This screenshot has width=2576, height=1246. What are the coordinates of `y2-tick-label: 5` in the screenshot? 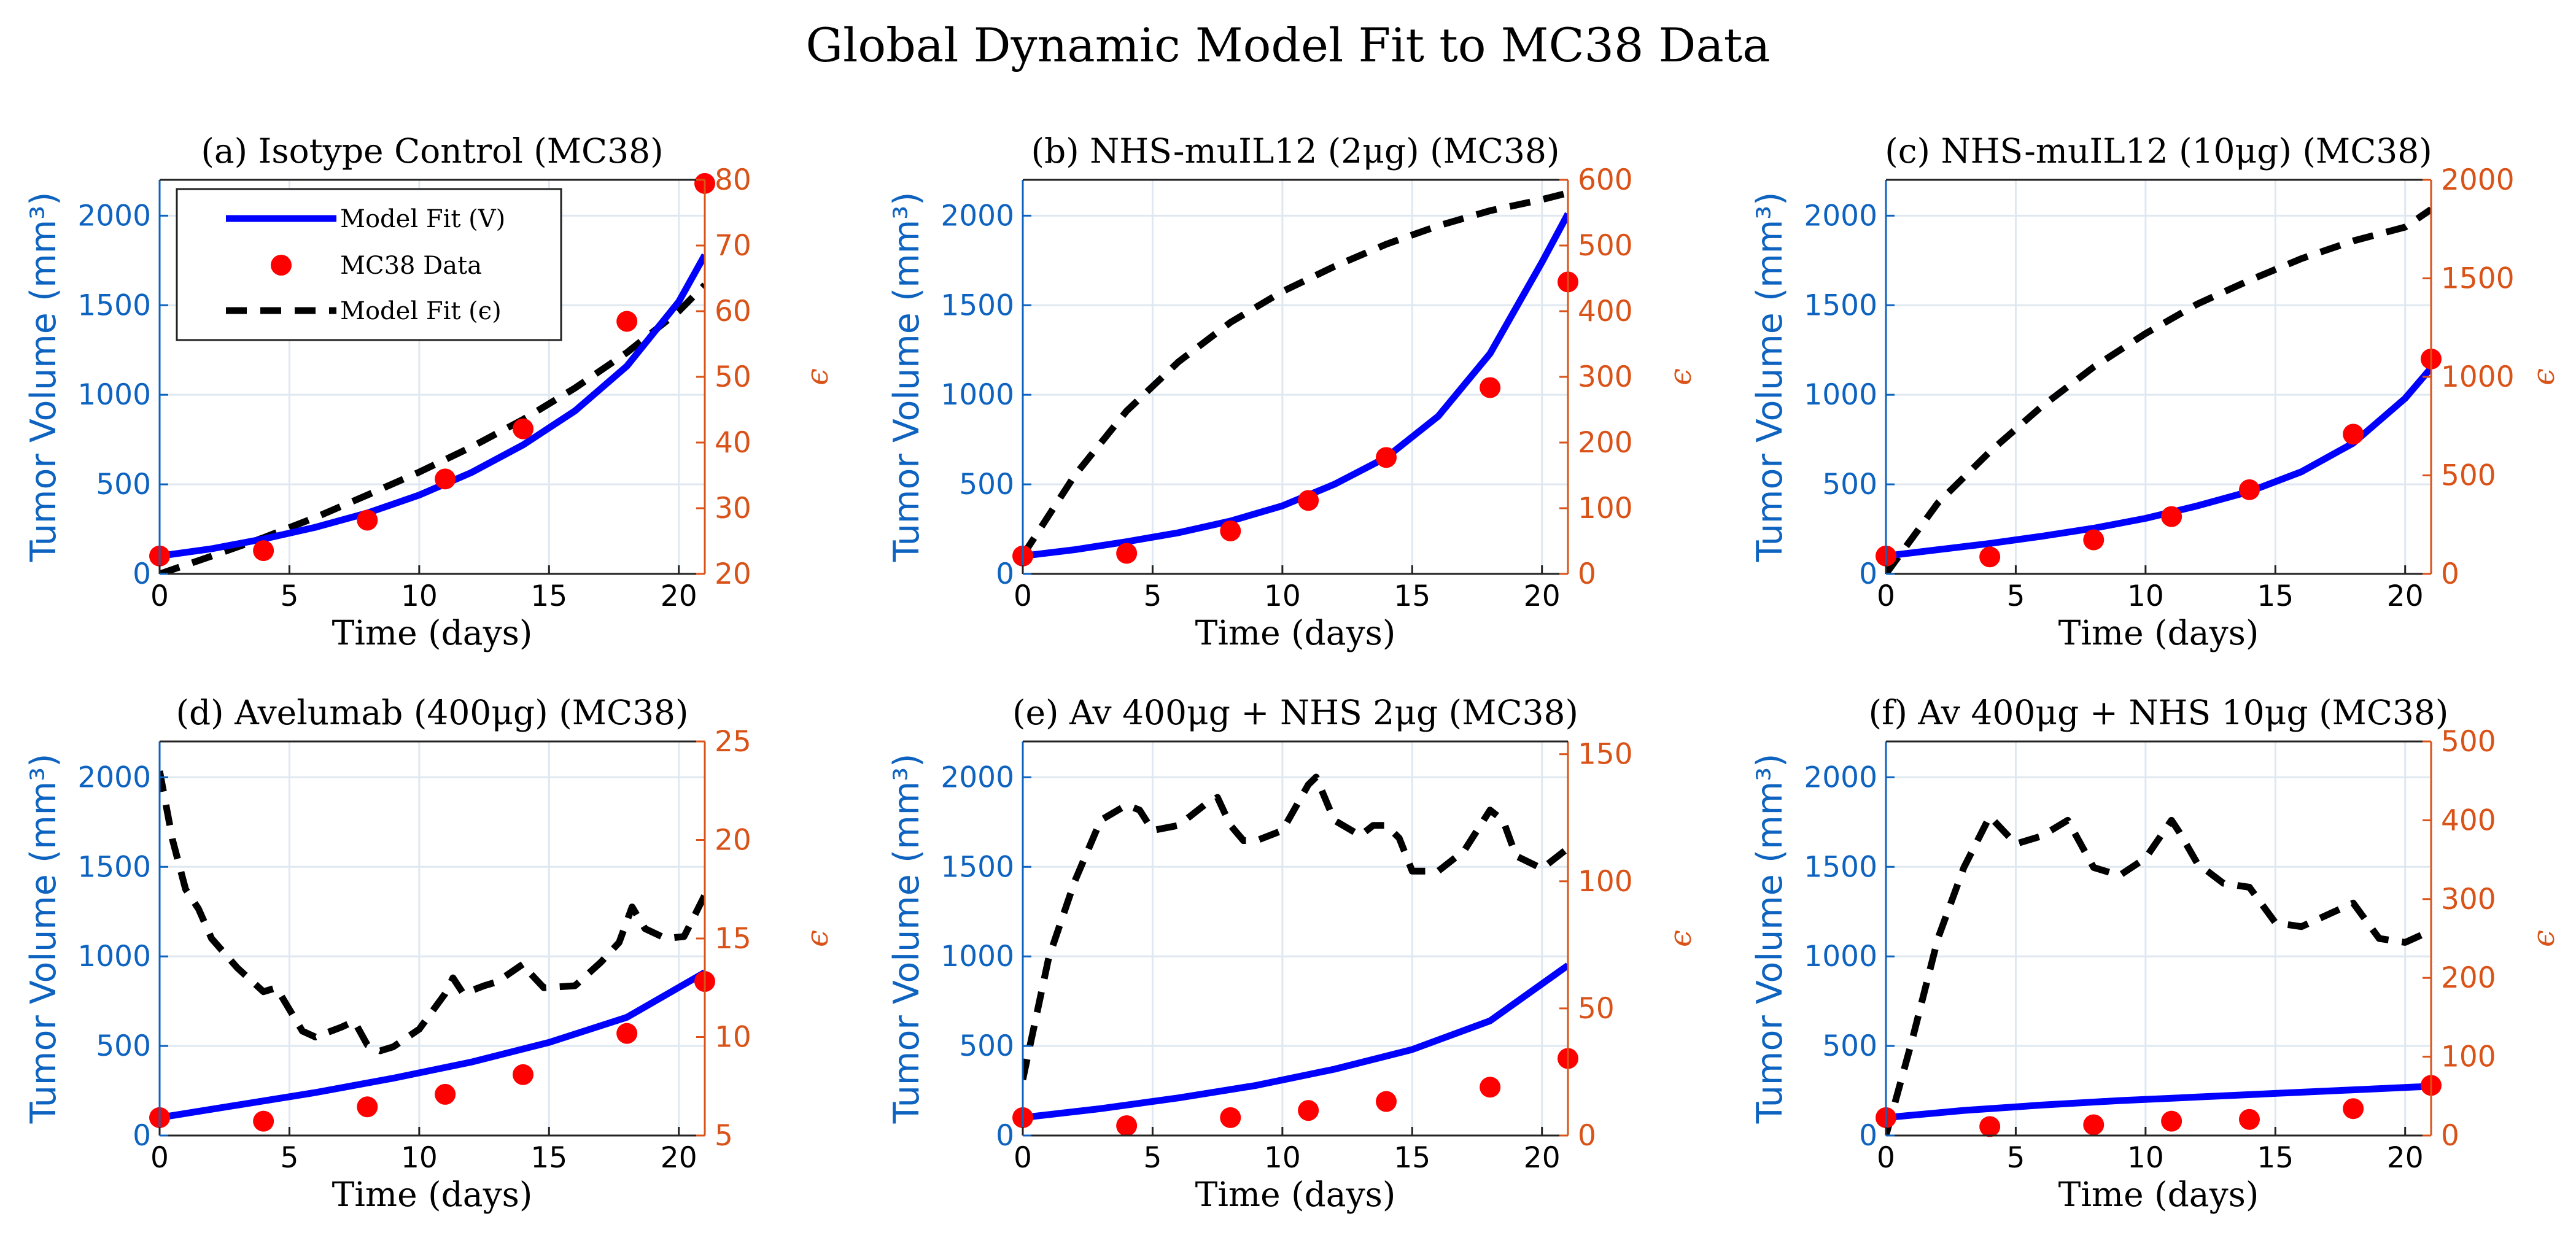 It's located at (724, 1136).